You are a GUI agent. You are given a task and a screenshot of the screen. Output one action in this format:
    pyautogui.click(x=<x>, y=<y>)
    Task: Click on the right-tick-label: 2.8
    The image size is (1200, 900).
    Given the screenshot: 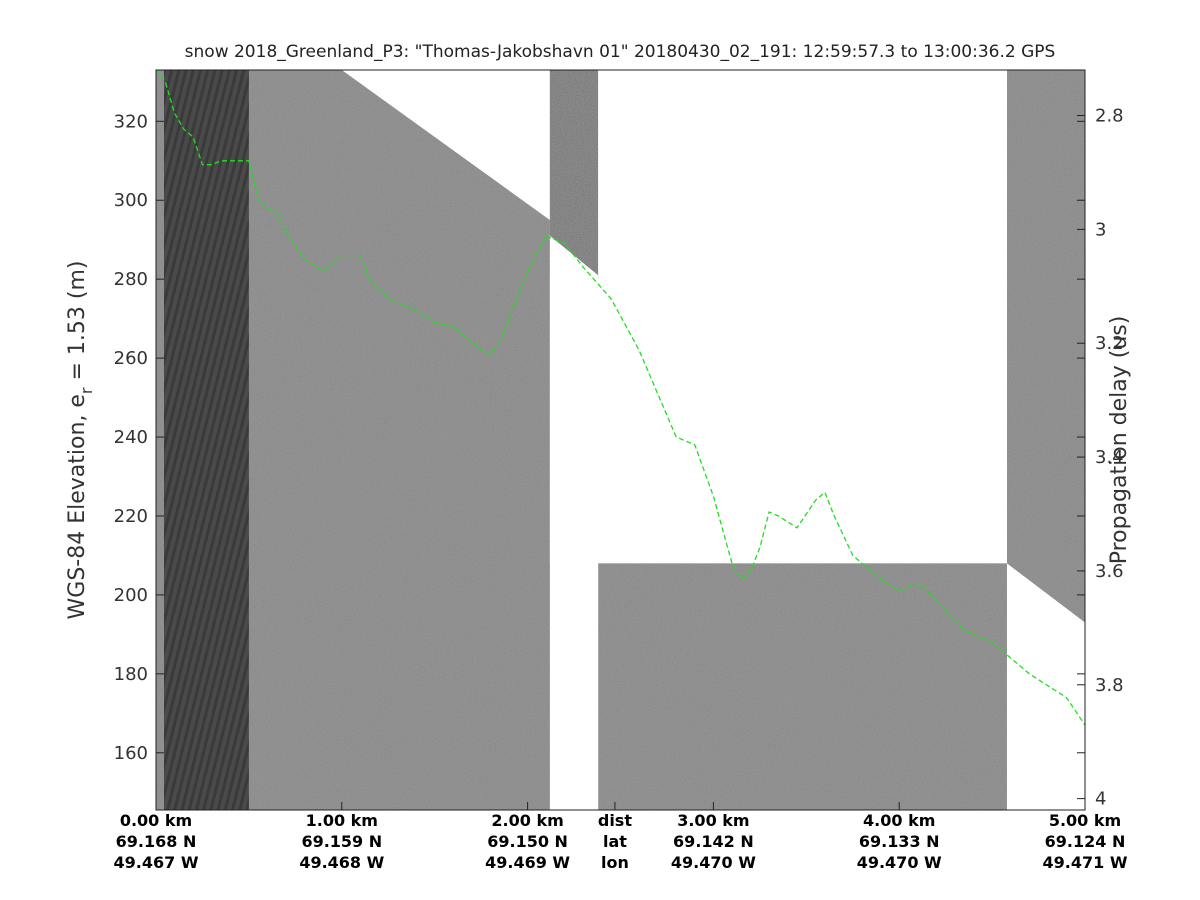 What is the action you would take?
    pyautogui.click(x=1109, y=116)
    